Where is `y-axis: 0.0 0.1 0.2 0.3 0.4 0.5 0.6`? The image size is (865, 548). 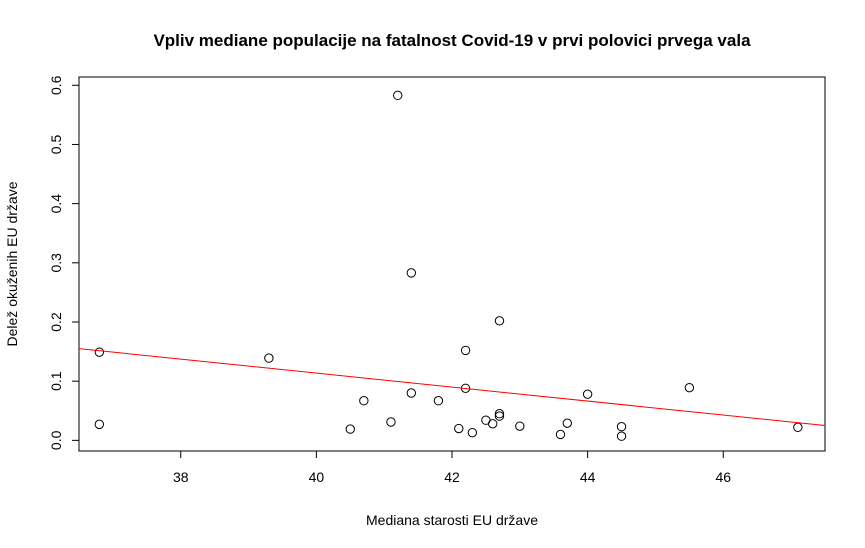 y-axis: 0.0 0.1 0.2 0.3 0.4 0.5 0.6 is located at coordinates (64, 262).